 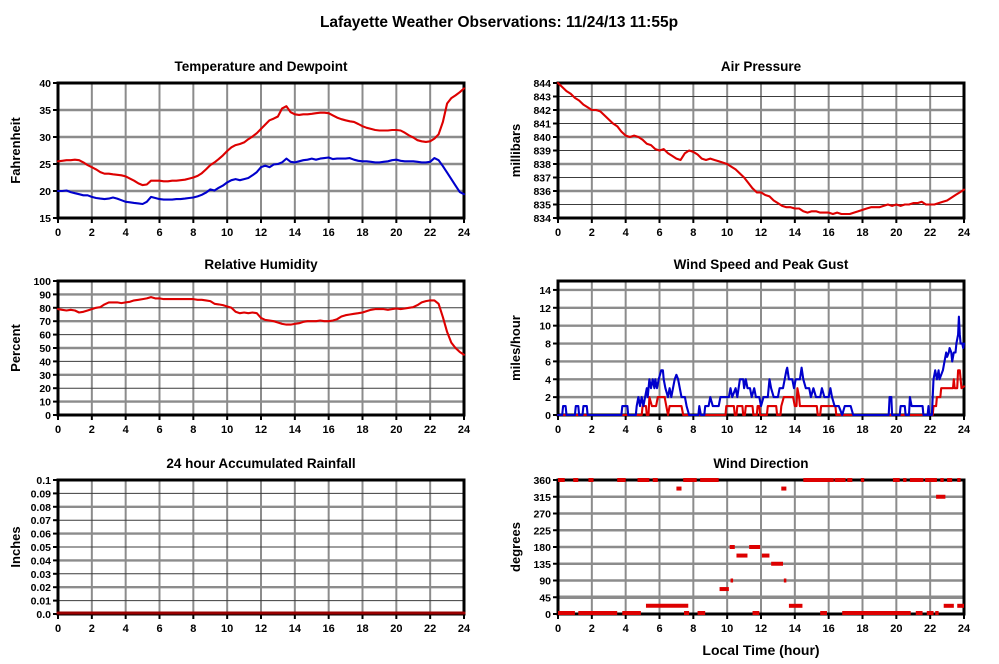 I want to click on y-tick-label: 835, so click(x=542, y=206).